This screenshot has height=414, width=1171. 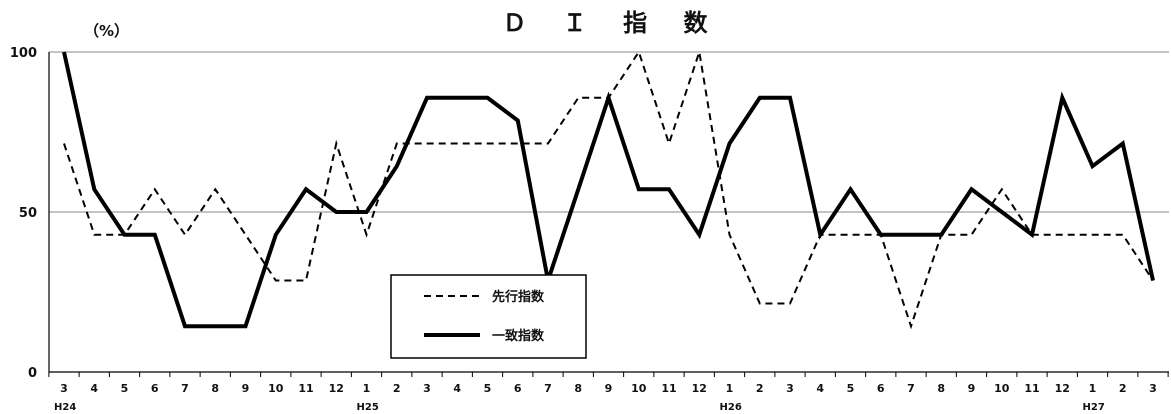 What do you see at coordinates (518, 336) in the screenshot?
I see `legend-label-coincident: 一致指数` at bounding box center [518, 336].